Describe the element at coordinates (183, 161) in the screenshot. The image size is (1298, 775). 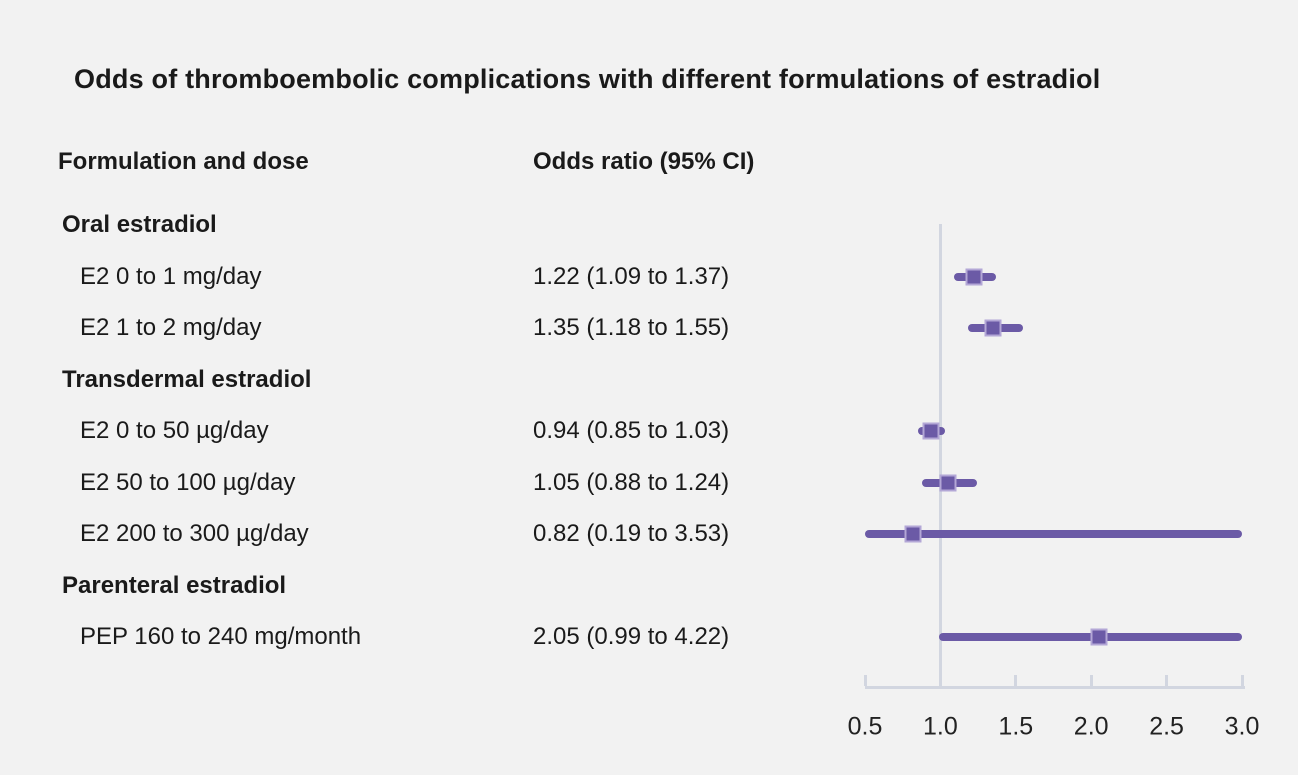
I see `column-header-formulation: Formulation and dose` at that location.